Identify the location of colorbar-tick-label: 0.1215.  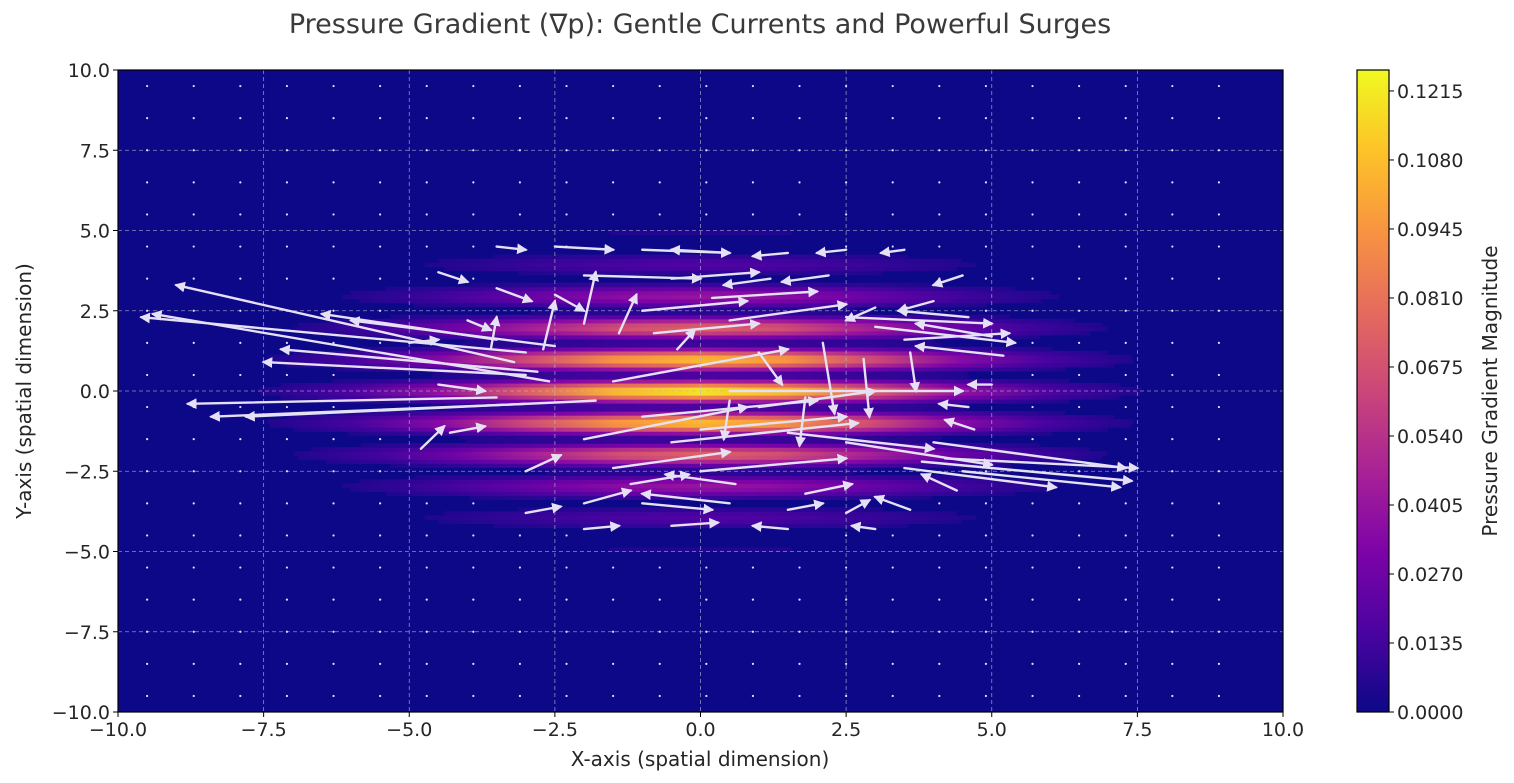
(1430, 92).